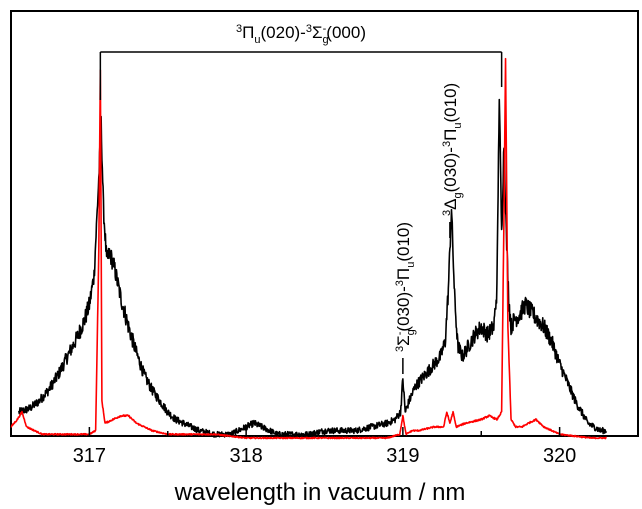 The width and height of the screenshot is (642, 509). Describe the element at coordinates (245, 456) in the screenshot. I see `x-tick-label: 318` at that location.